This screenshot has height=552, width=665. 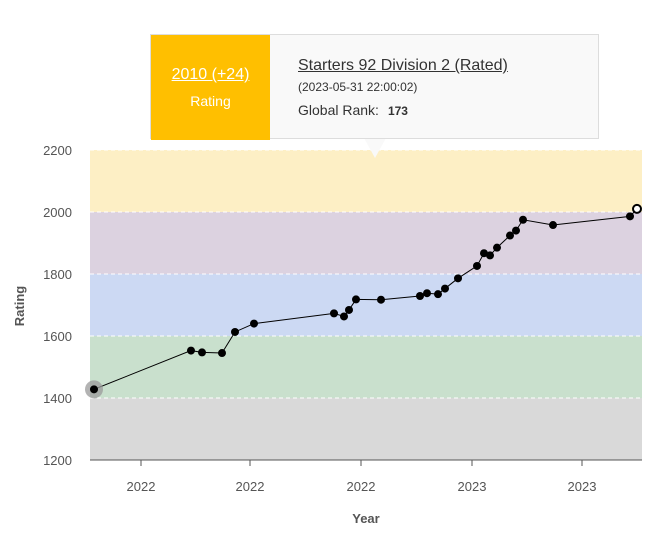 I want to click on y-tick-label: 2200, so click(x=57, y=150).